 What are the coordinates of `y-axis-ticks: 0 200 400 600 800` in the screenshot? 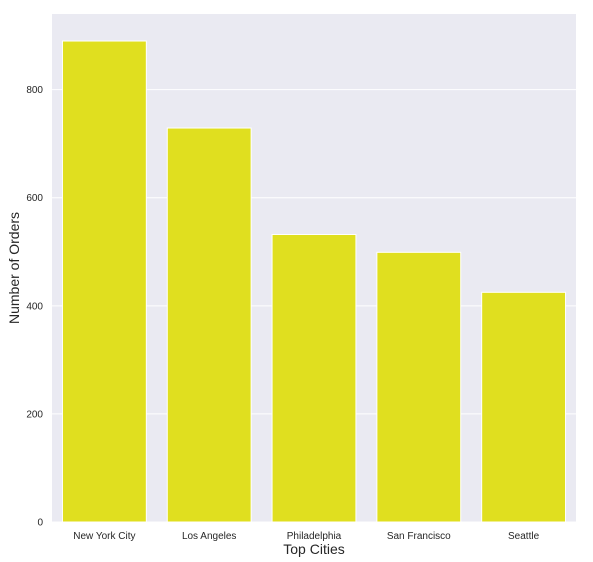 It's located at (34, 306).